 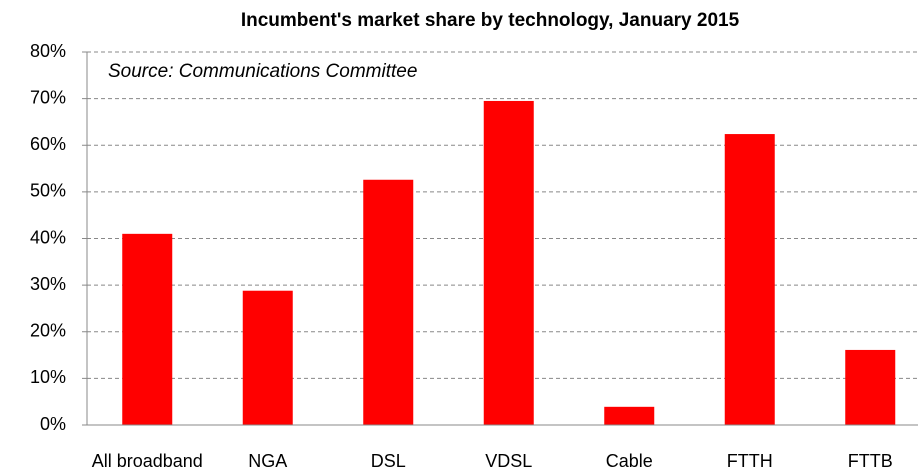 I want to click on y-tick-label: 60%, so click(x=48, y=144).